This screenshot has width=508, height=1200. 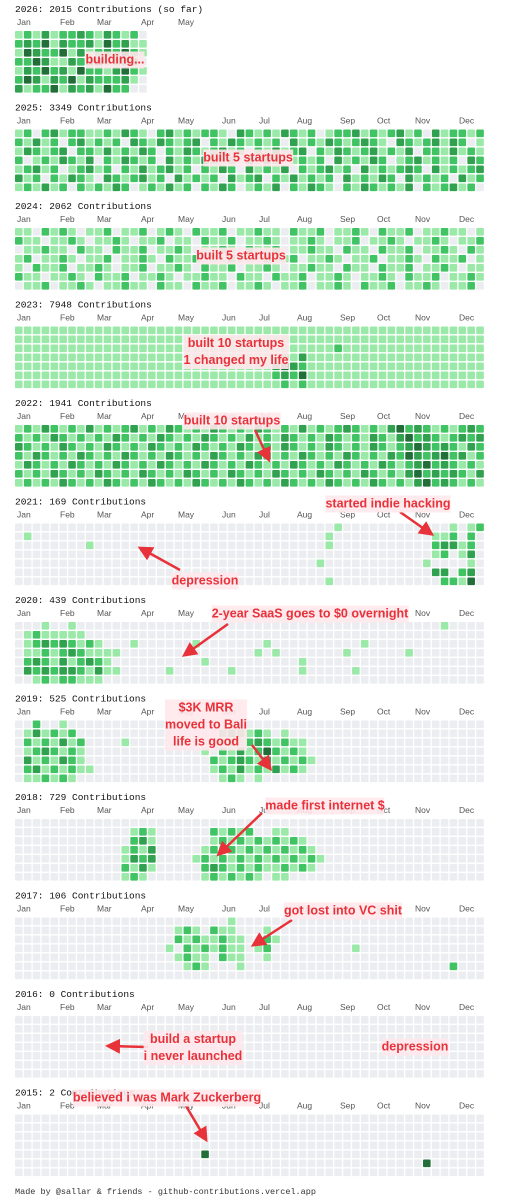 I want to click on month-label: Apr, so click(x=147, y=219).